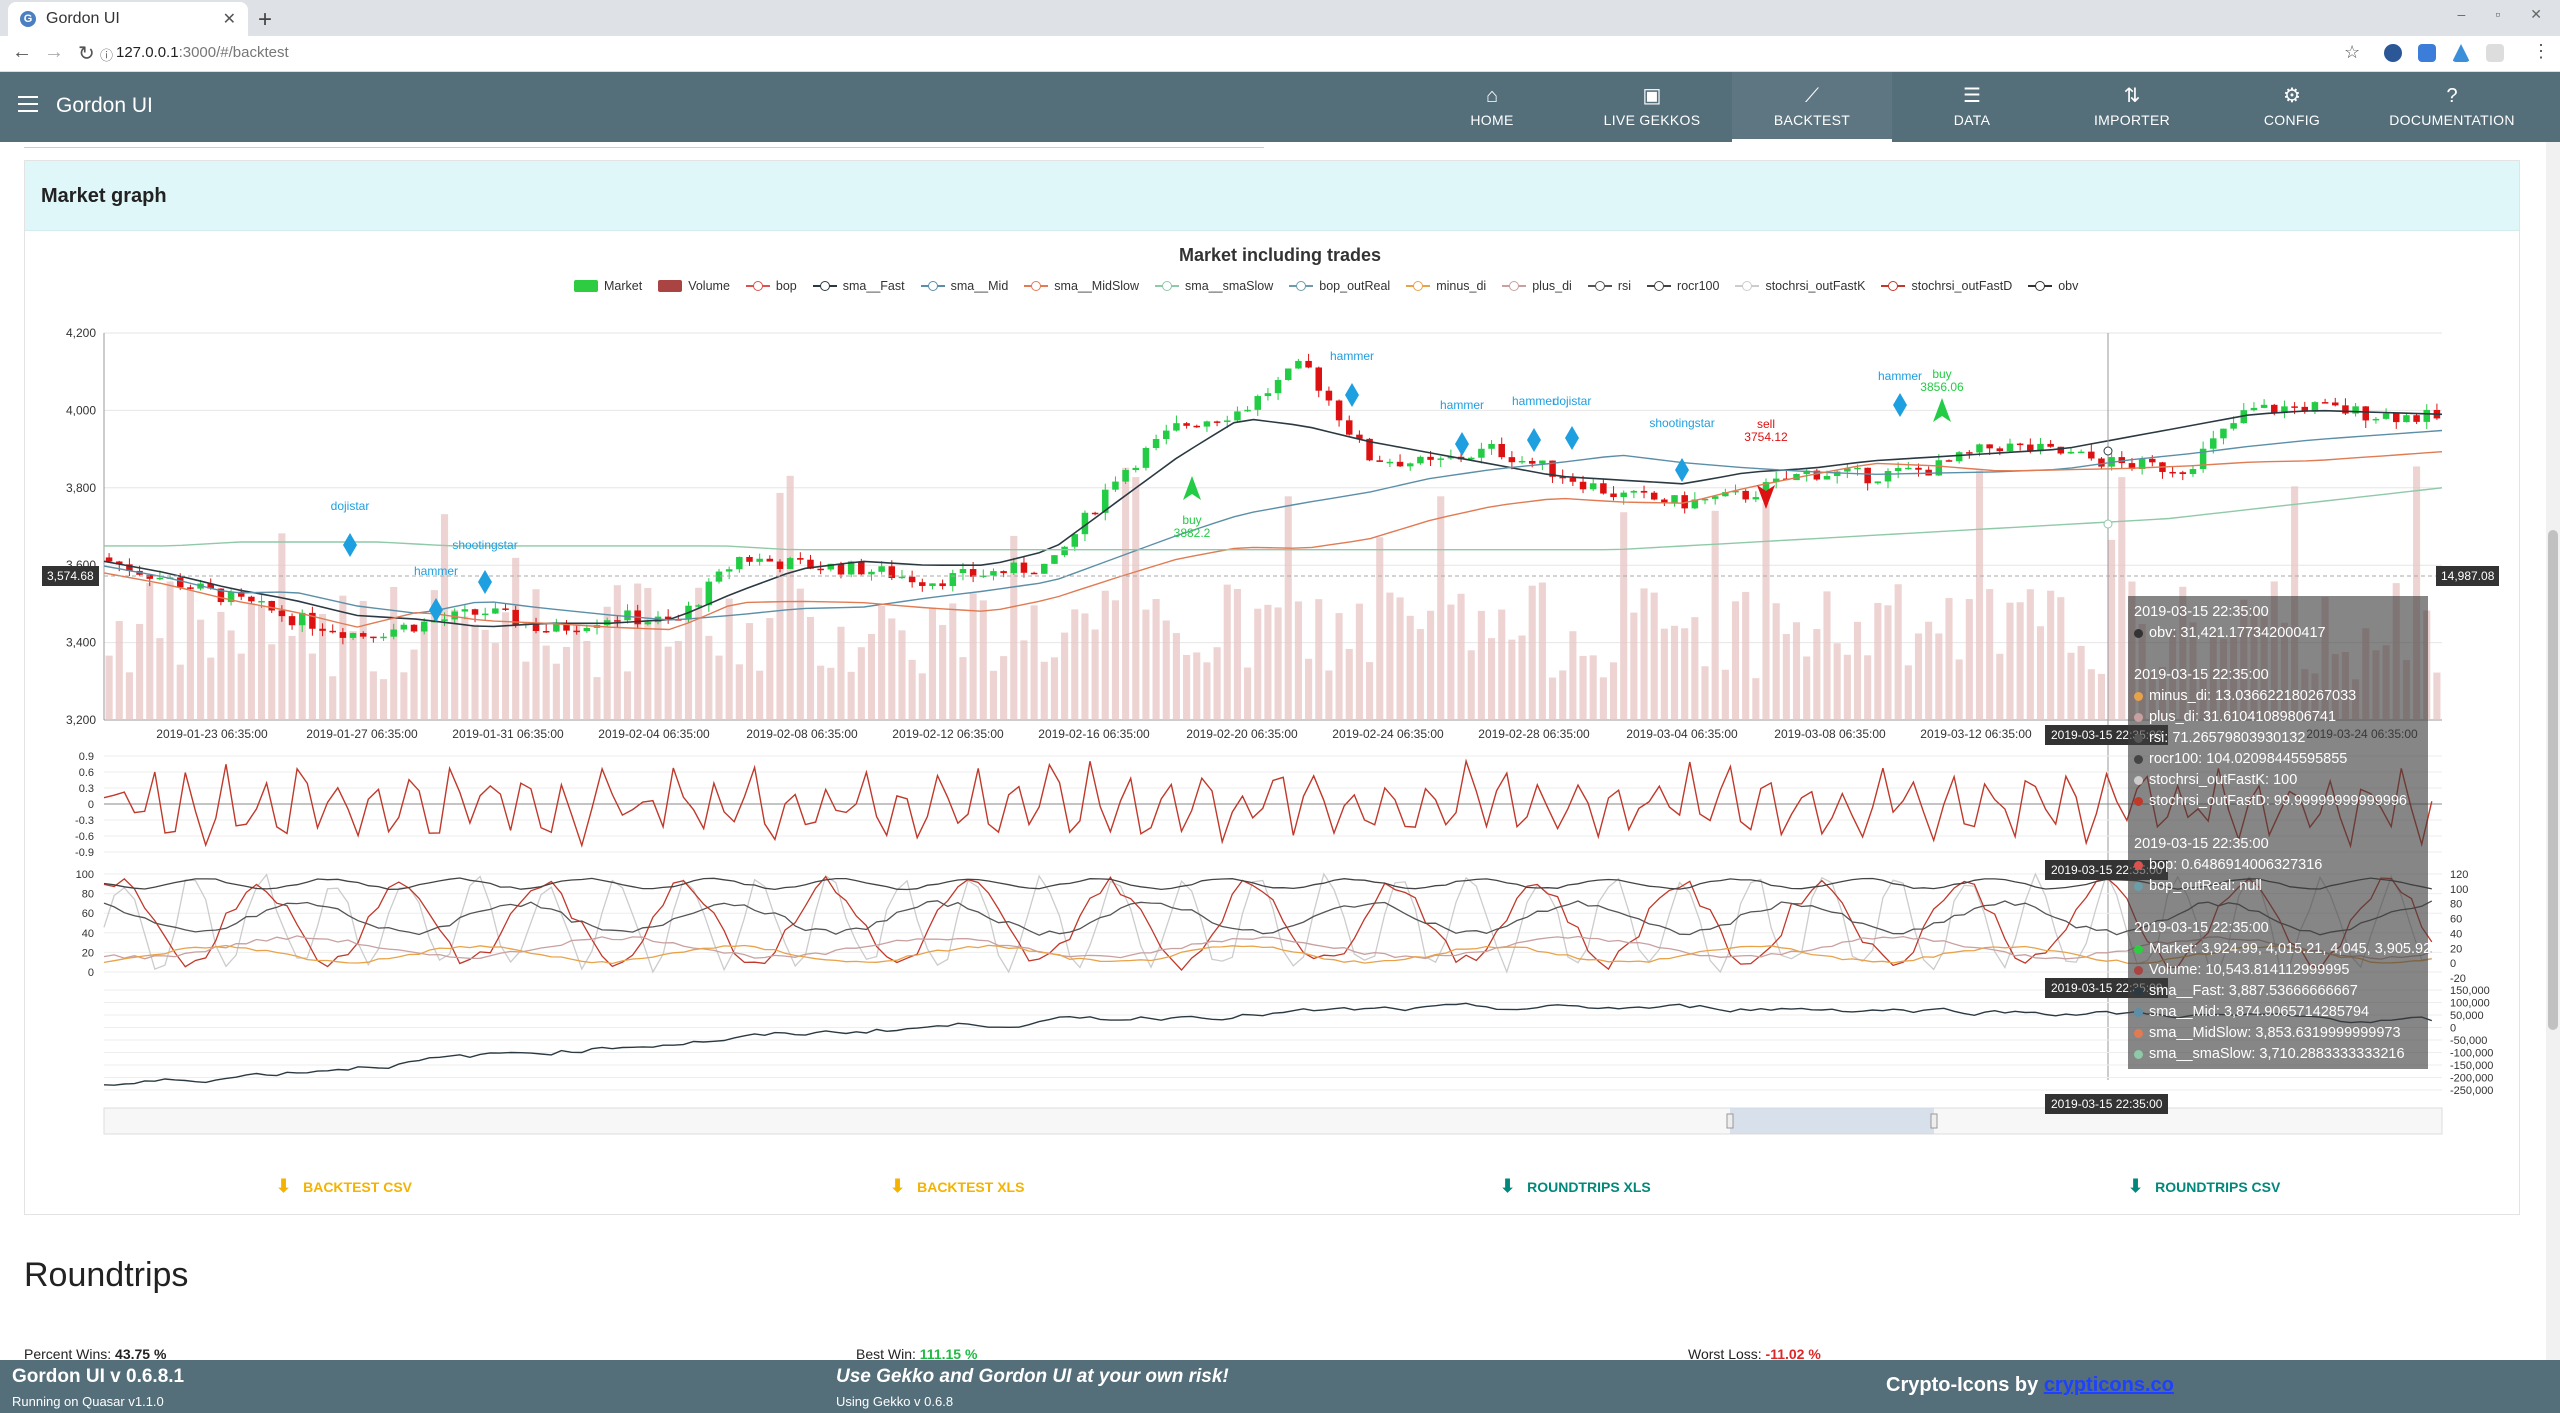 This screenshot has height=1413, width=2560. Describe the element at coordinates (1815, 286) in the screenshot. I see `legend-label: stochrsi_outFastK` at that location.